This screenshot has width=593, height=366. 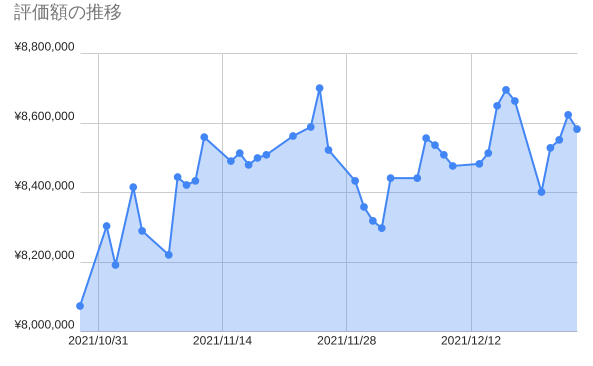 What do you see at coordinates (222, 341) in the screenshot?
I see `x-tick-label: 2021/11/14` at bounding box center [222, 341].